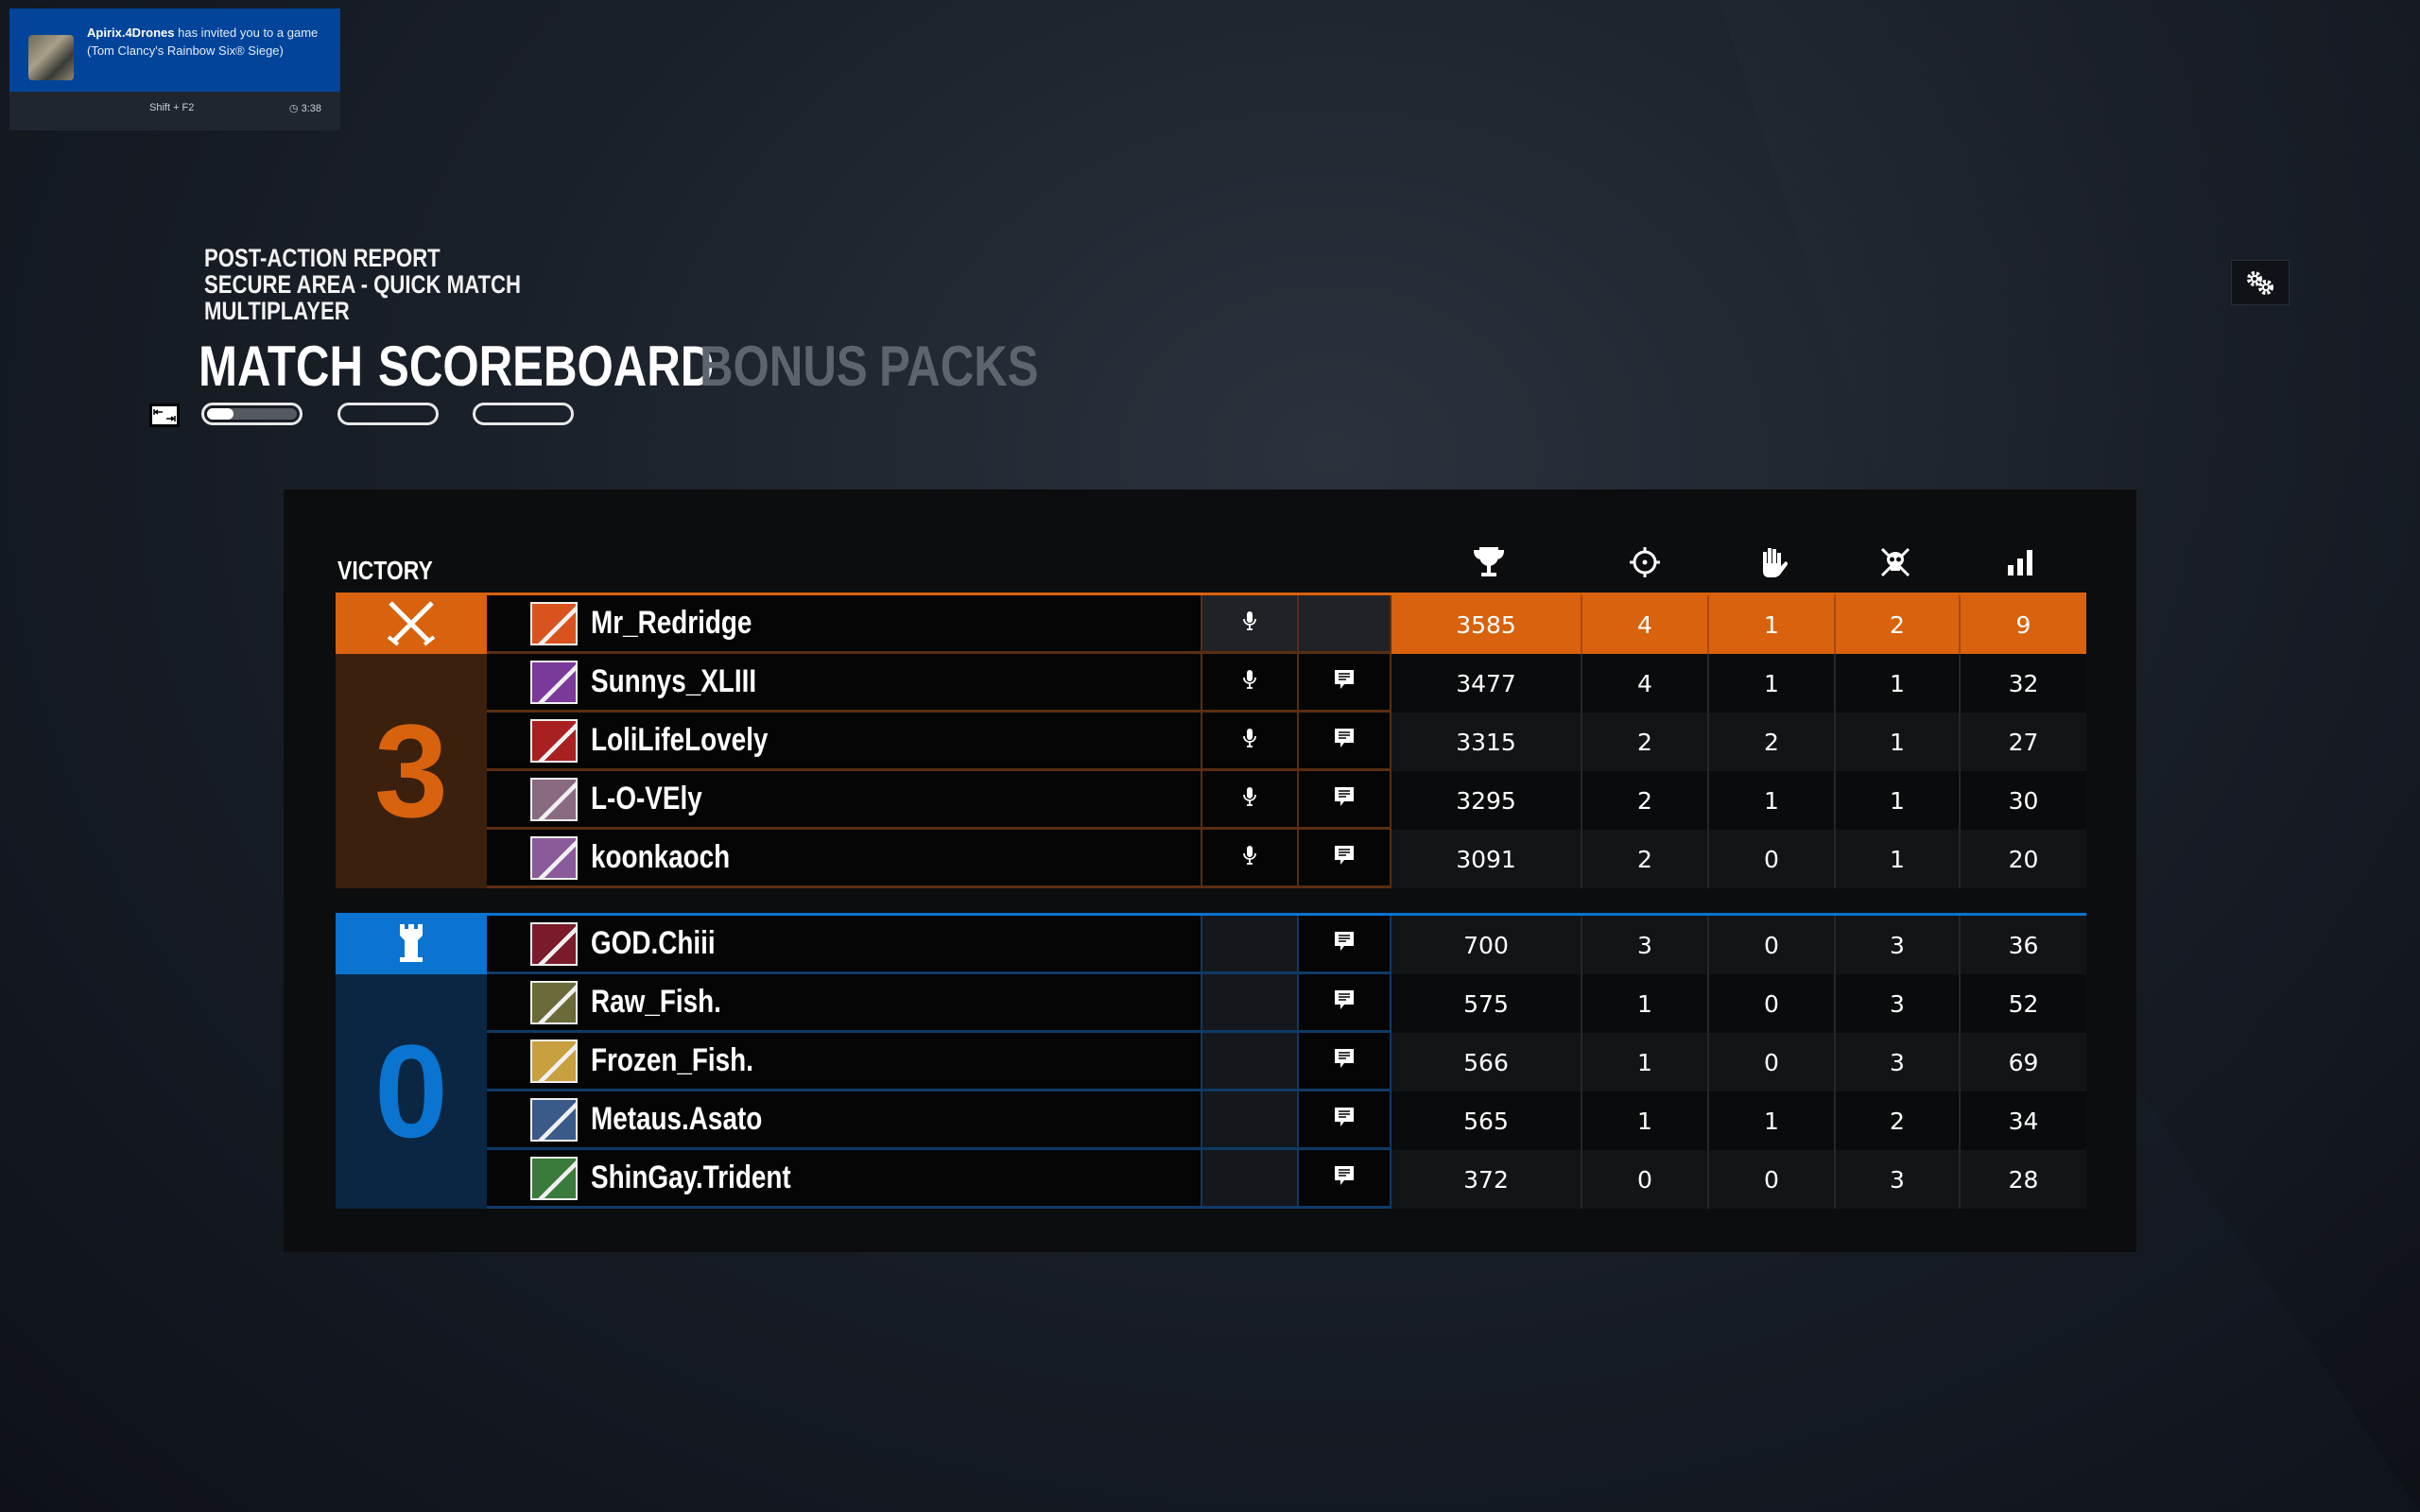 This screenshot has width=2420, height=1512. Describe the element at coordinates (411, 1091) in the screenshot. I see `team-score: 0` at that location.